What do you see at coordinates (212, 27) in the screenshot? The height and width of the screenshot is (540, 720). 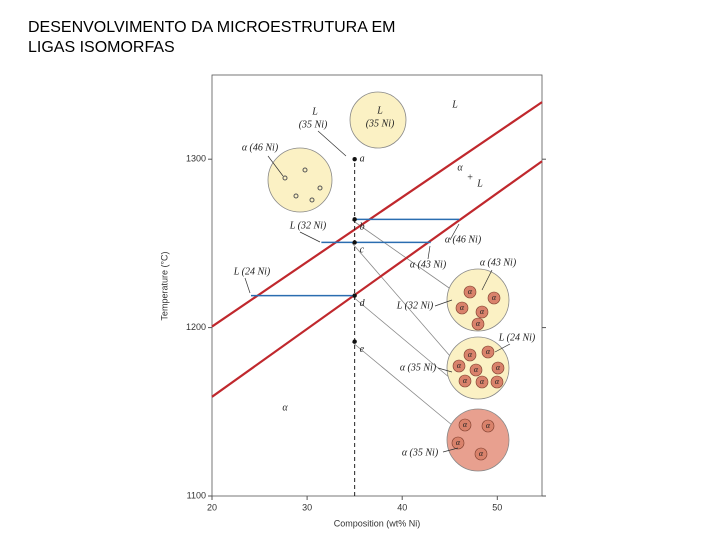 I see `title-line: DESENVOLVIMENTO DA MICROESTRUTURA EM` at bounding box center [212, 27].